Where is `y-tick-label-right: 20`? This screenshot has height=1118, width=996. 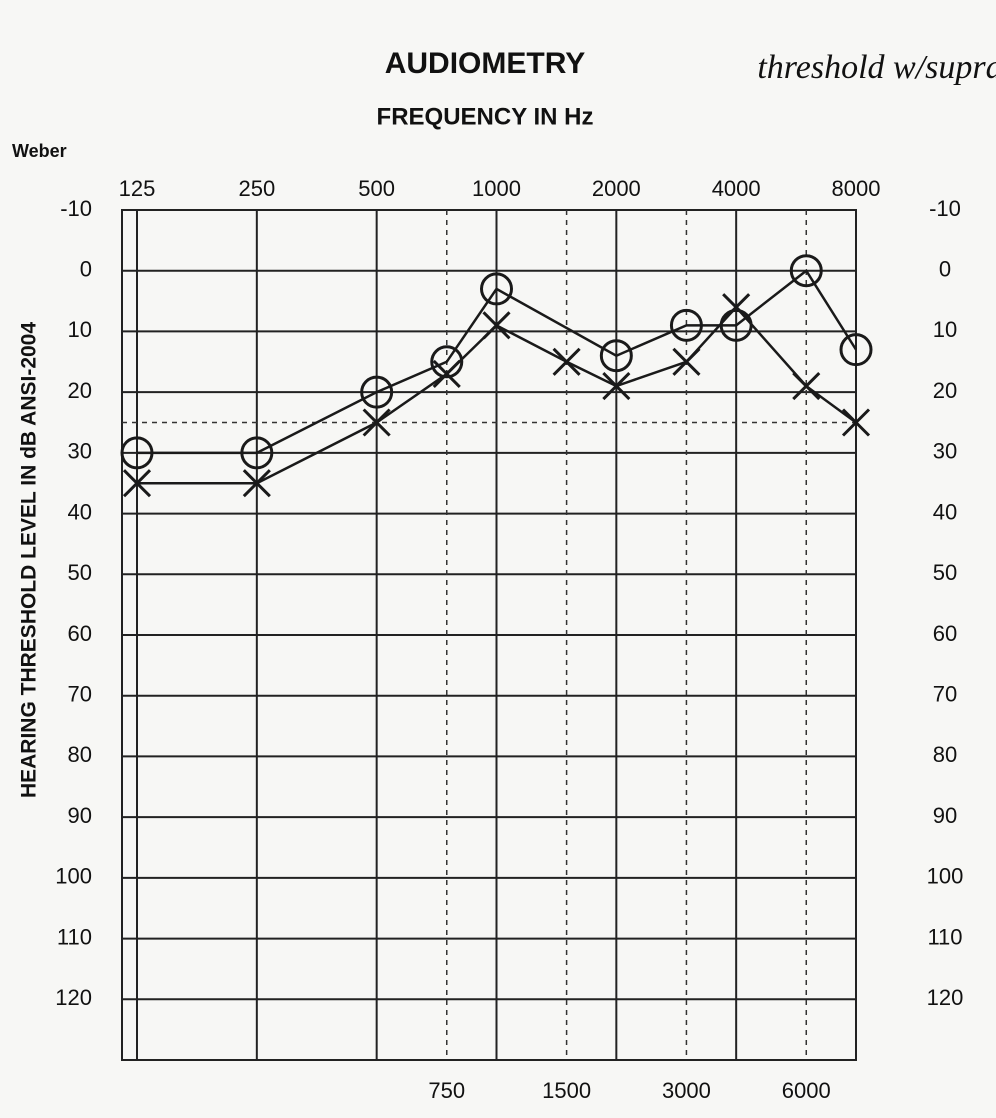 y-tick-label-right: 20 is located at coordinates (945, 390).